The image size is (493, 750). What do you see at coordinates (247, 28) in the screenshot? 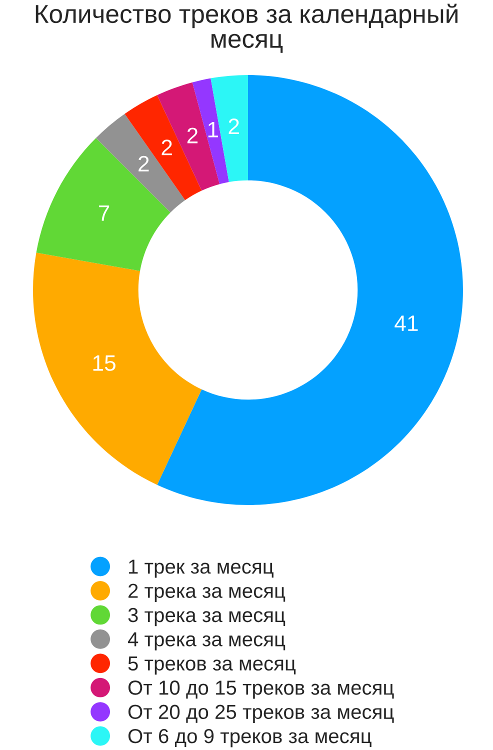
I see `chart-title: Количество треков за календарный месяц` at bounding box center [247, 28].